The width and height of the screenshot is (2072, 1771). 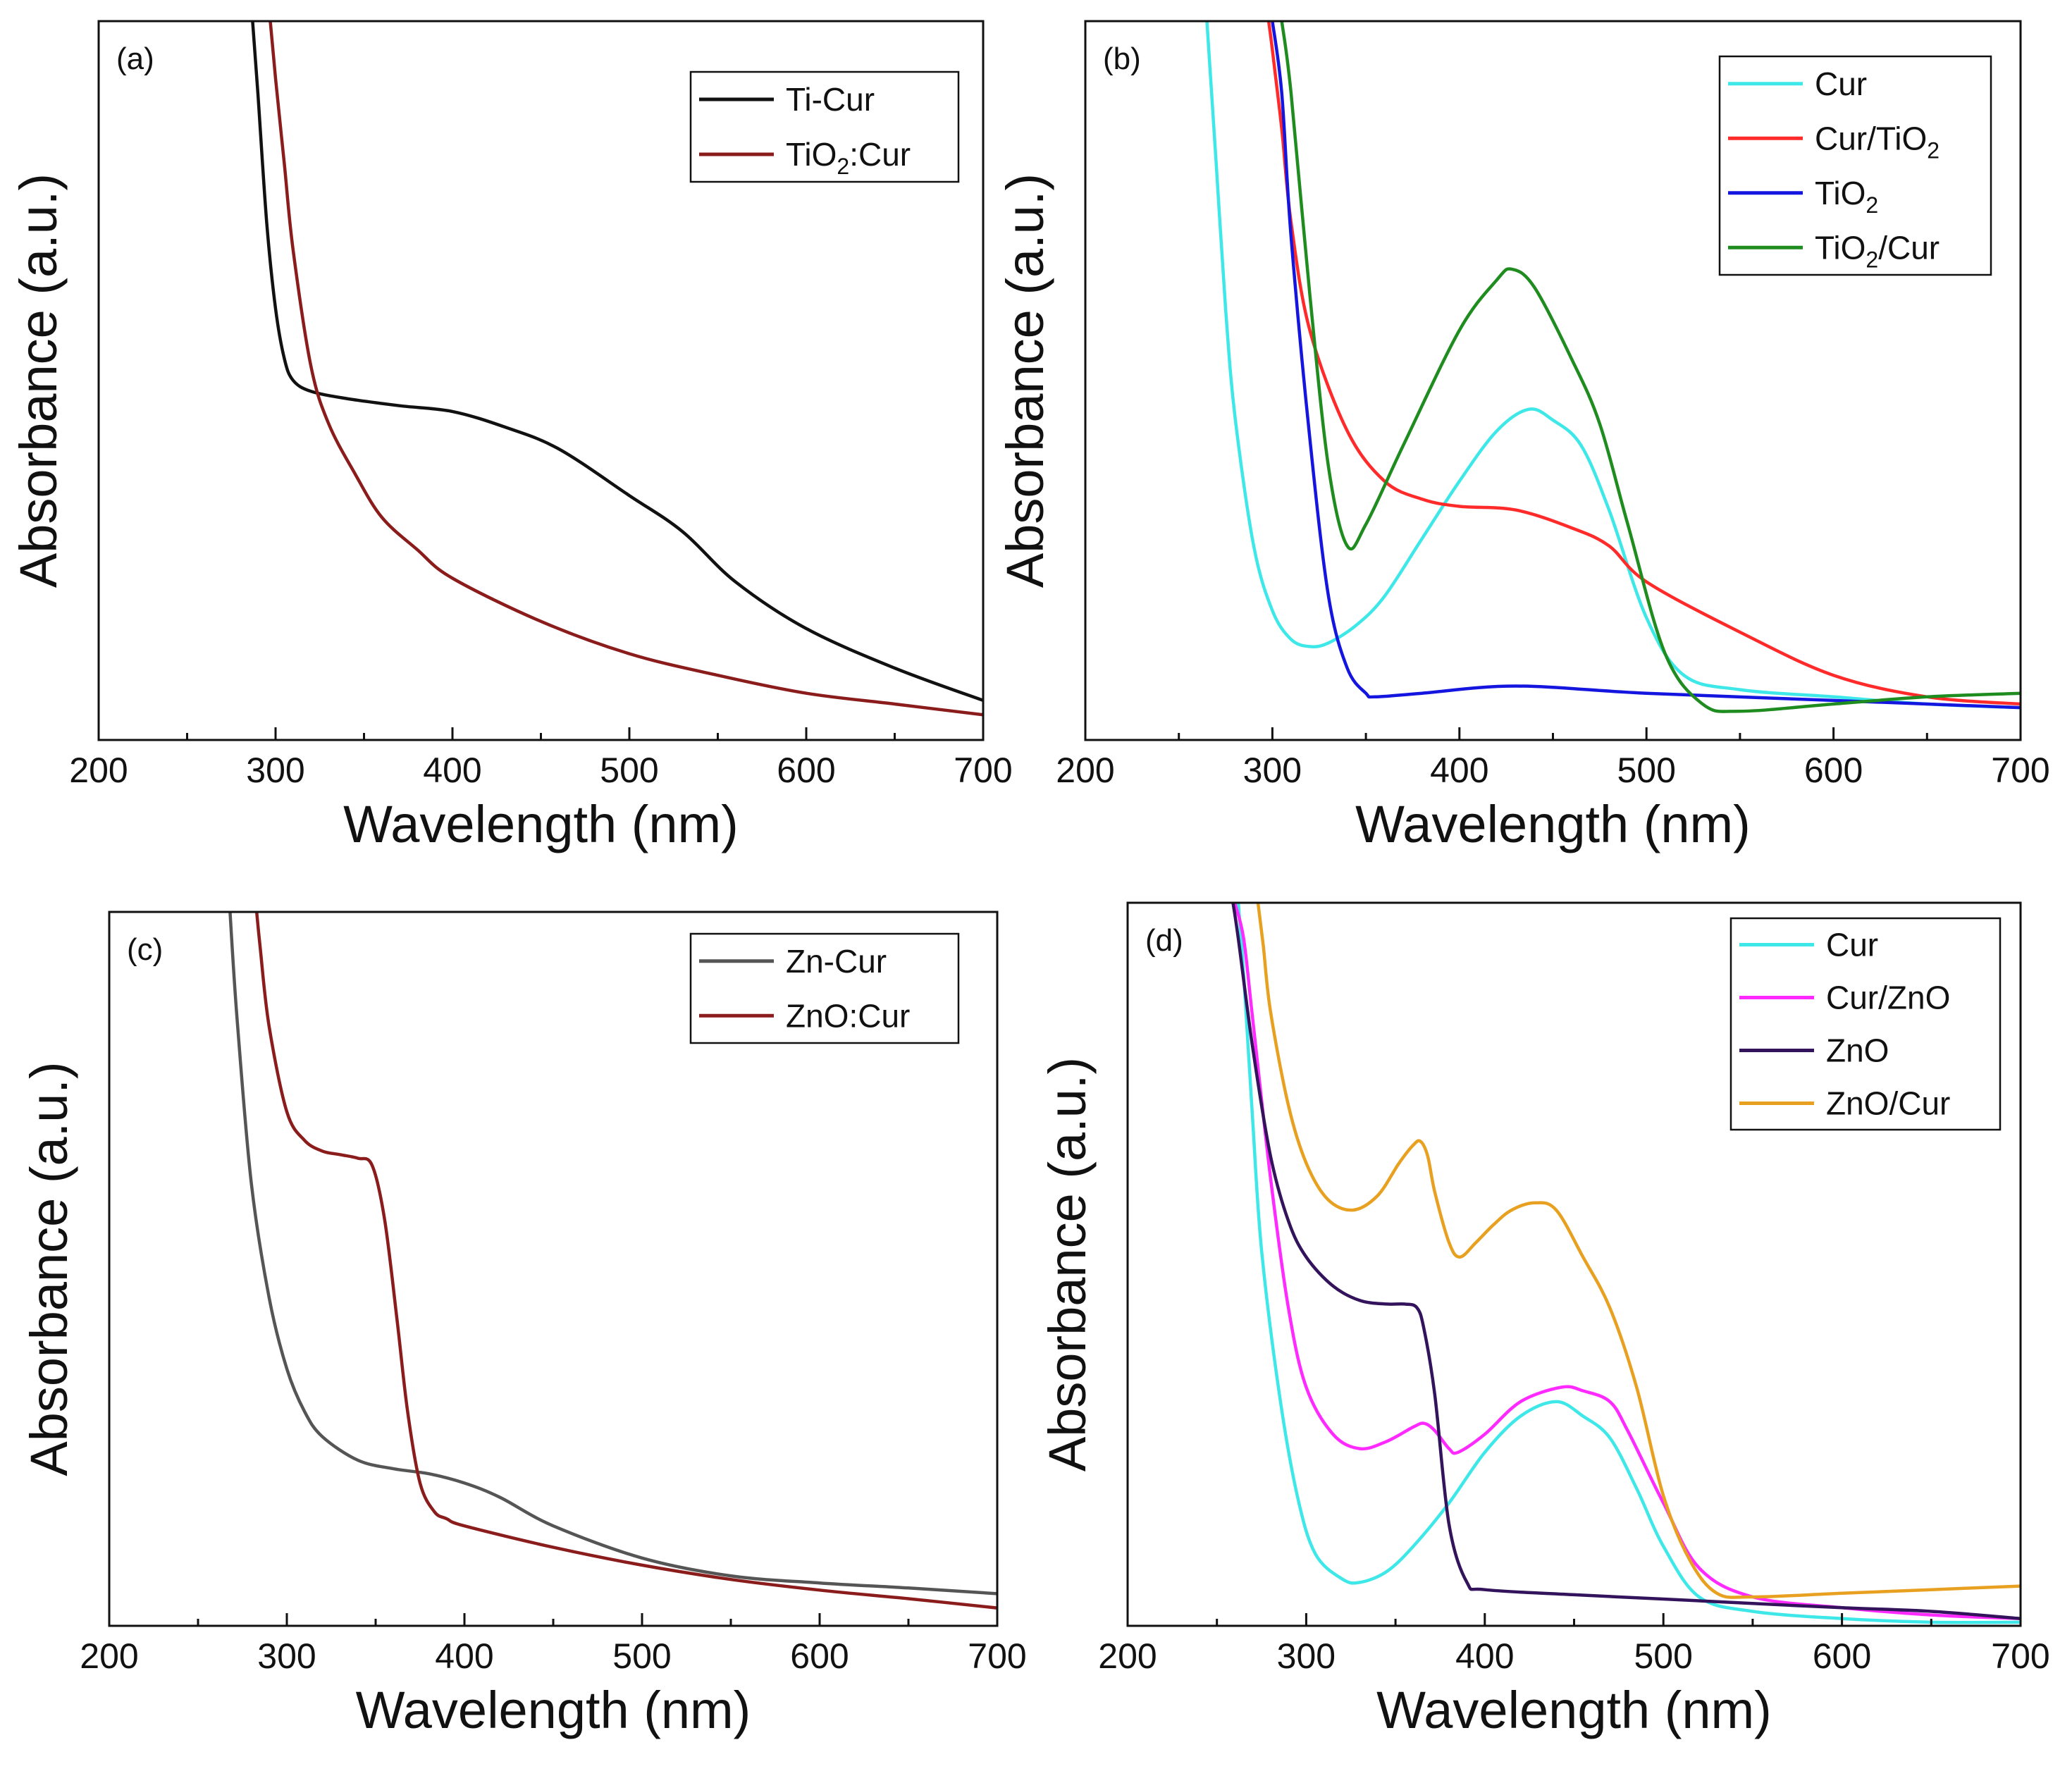 I want to click on legend: Cur Cur/ZnO ZnO ZnO/Cur, so click(x=1866, y=1024).